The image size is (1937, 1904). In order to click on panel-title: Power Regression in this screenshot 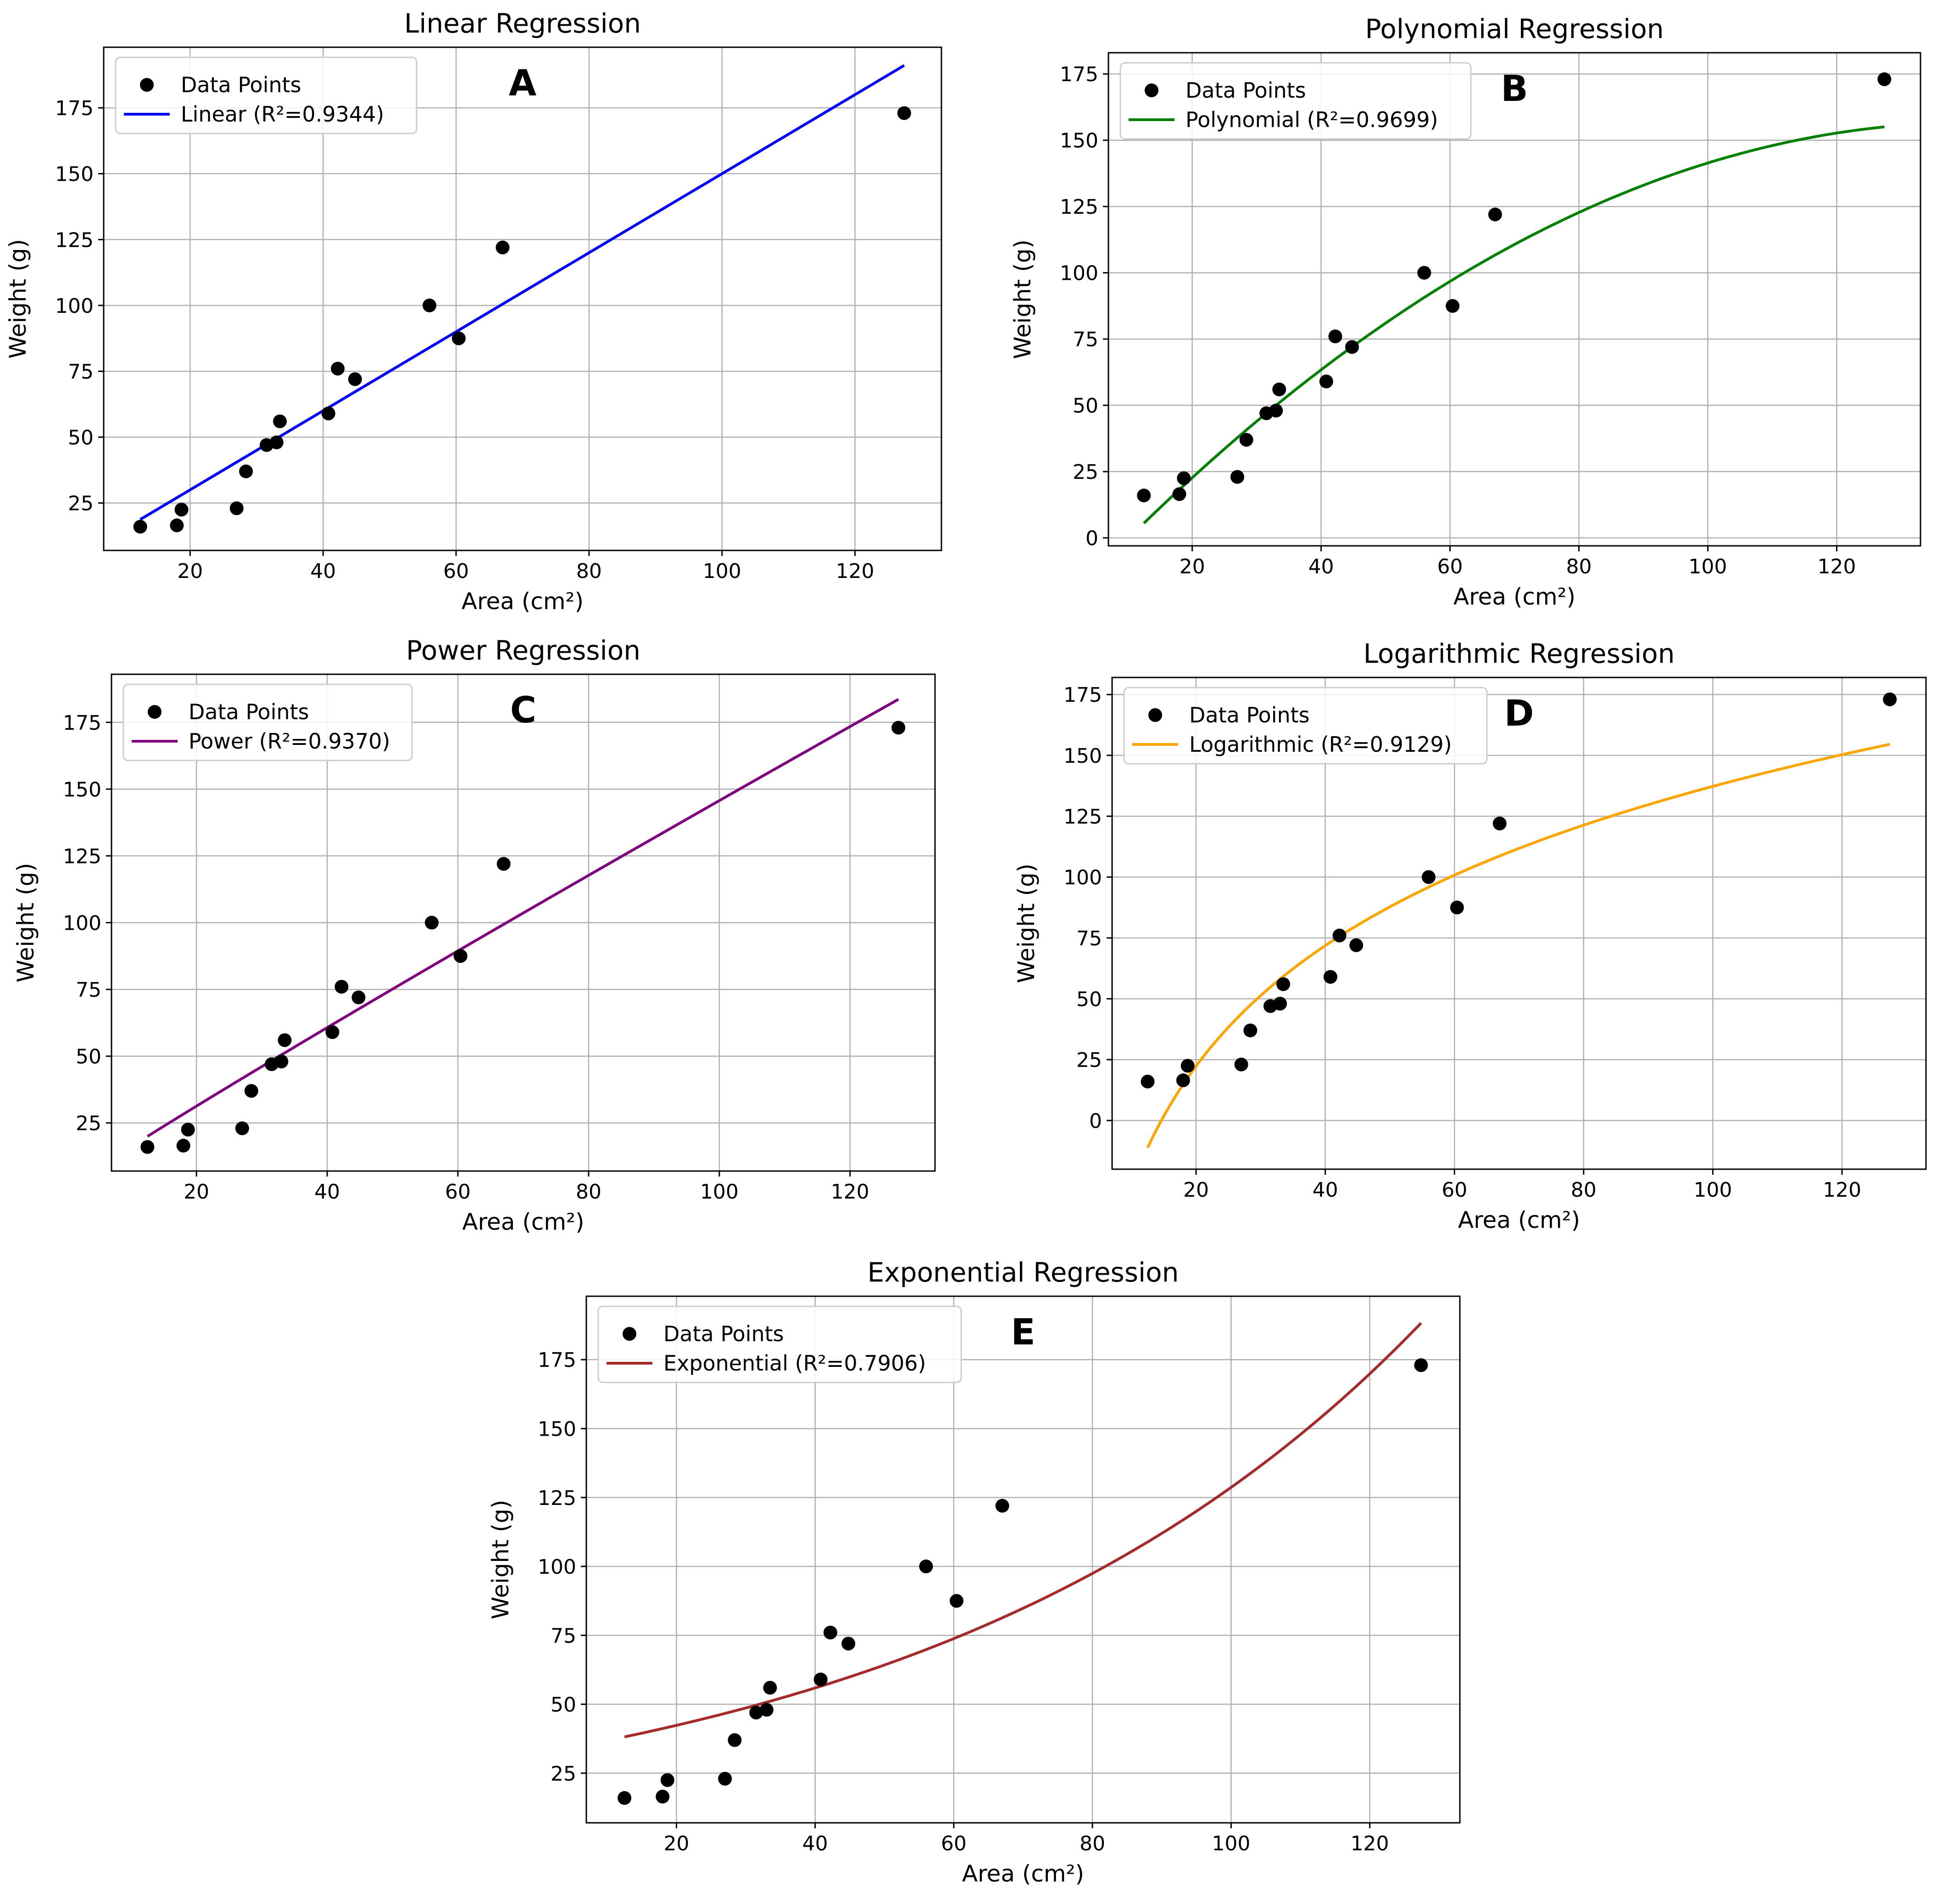, I will do `click(523, 650)`.